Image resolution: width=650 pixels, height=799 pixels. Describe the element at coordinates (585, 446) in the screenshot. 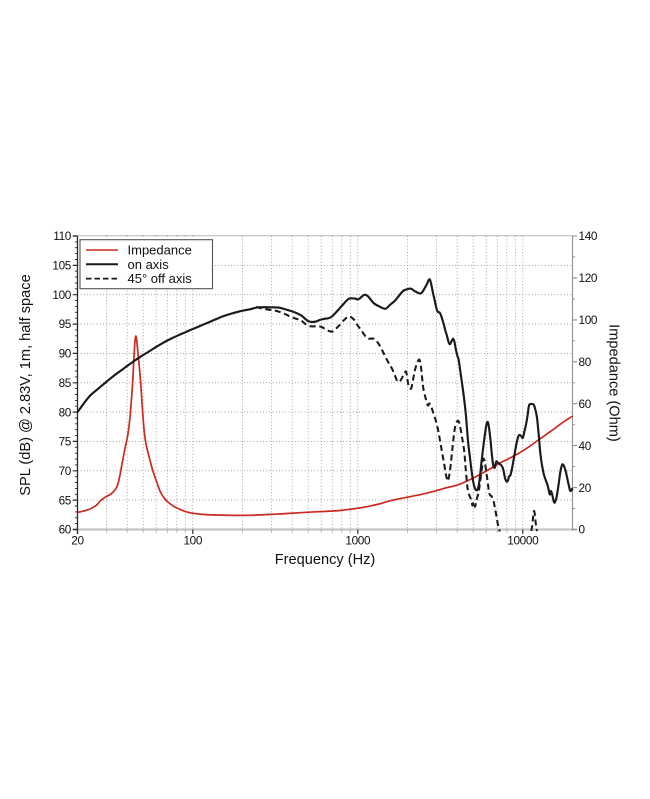

I see `svg-text: 40` at that location.